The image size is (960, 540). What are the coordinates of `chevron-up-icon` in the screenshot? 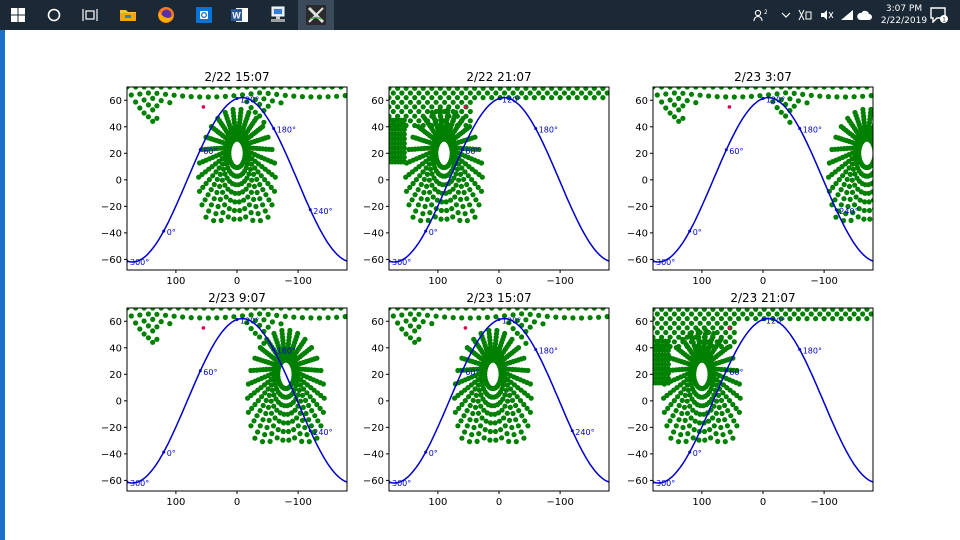 It's located at (786, 15).